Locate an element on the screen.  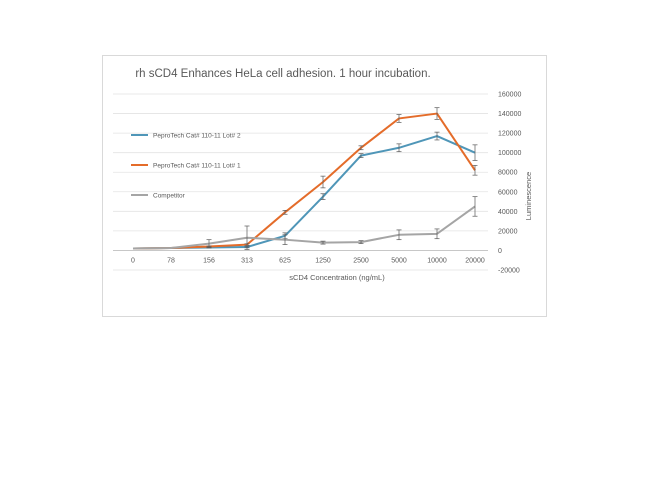
y-tick-label: 40000 is located at coordinates (508, 212).